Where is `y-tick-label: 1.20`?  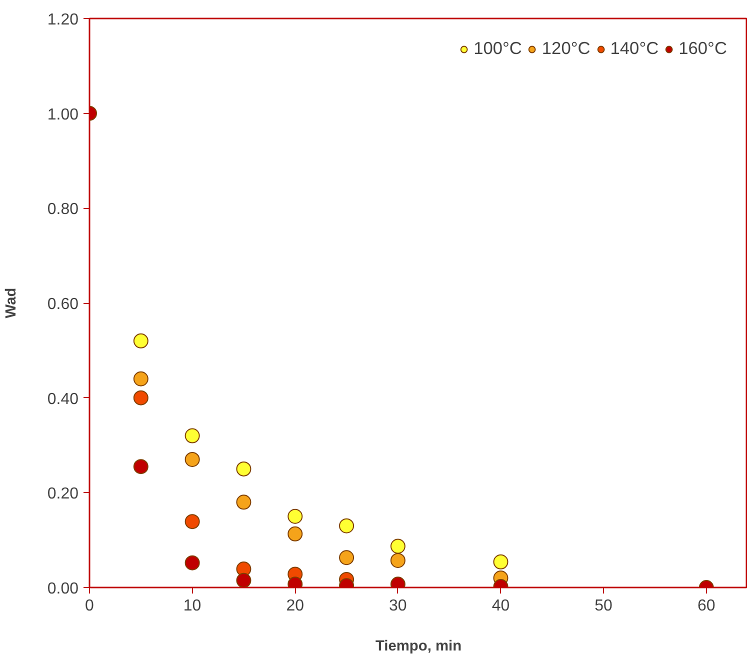 y-tick-label: 1.20 is located at coordinates (63, 20).